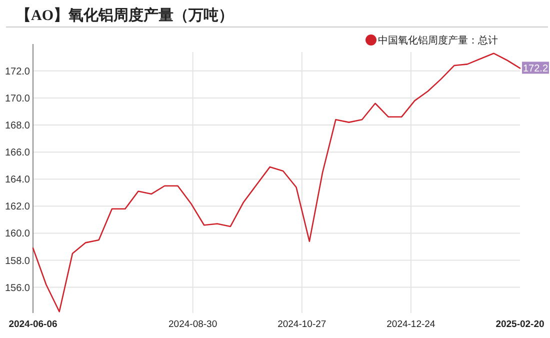  I want to click on annotation: 172.2, so click(535, 69).